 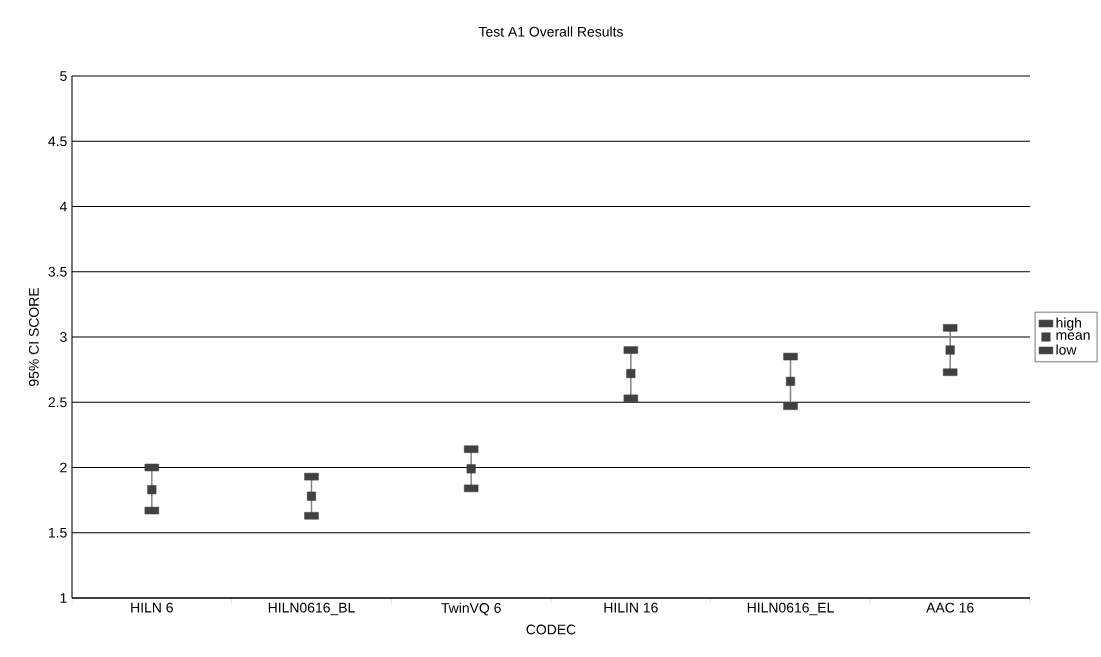 I want to click on legend-label: low, so click(x=1066, y=349).